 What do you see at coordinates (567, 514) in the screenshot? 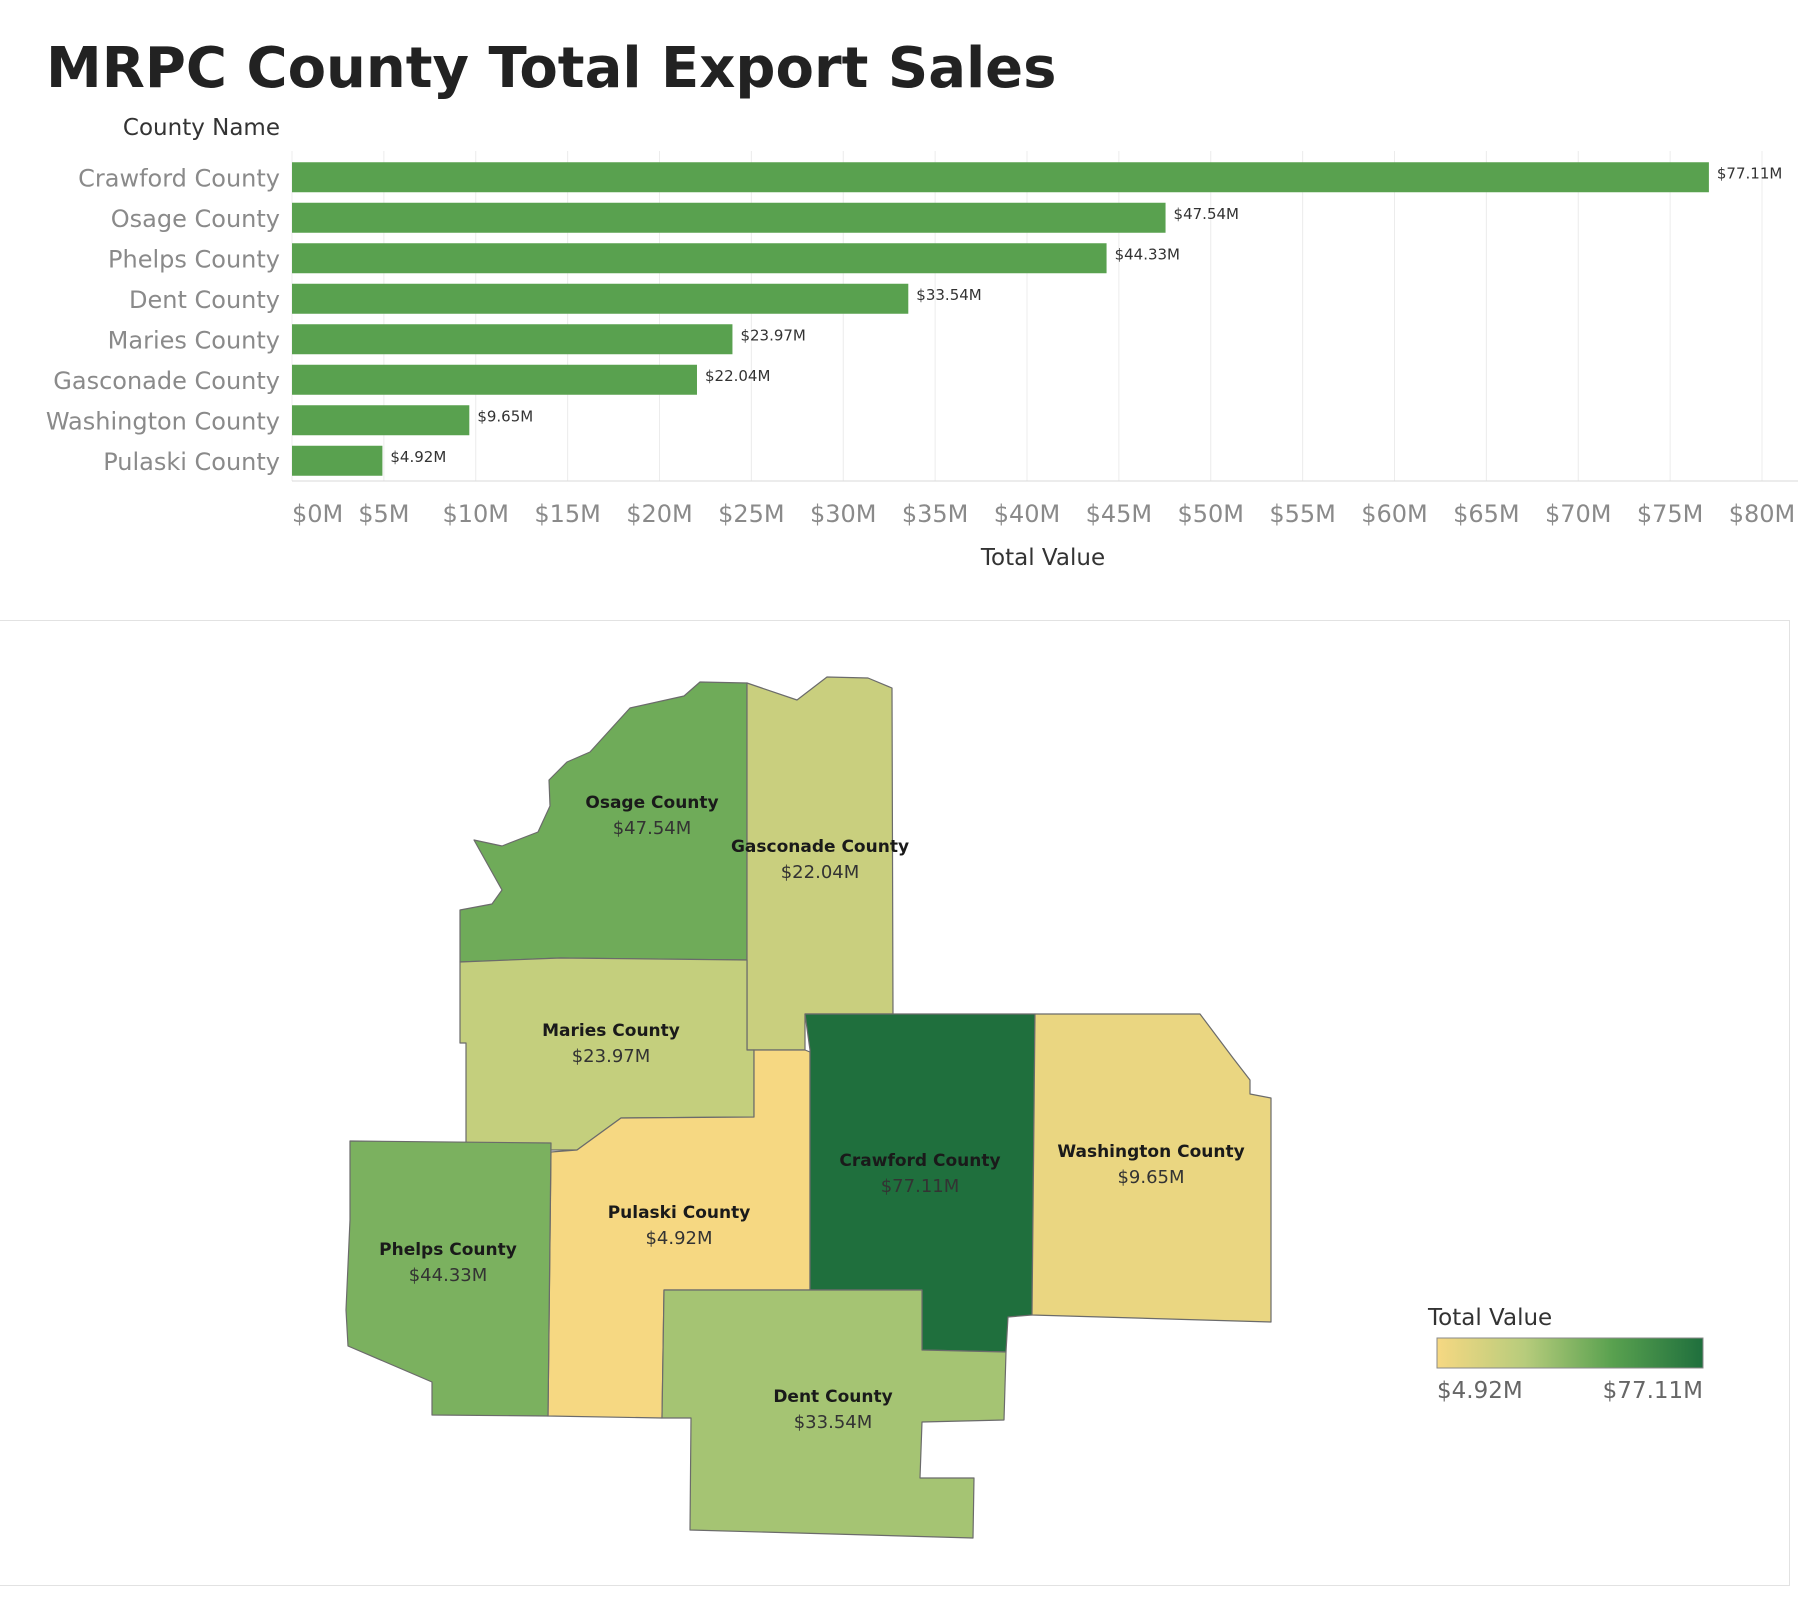
I see `x-tick-label: $15M` at bounding box center [567, 514].